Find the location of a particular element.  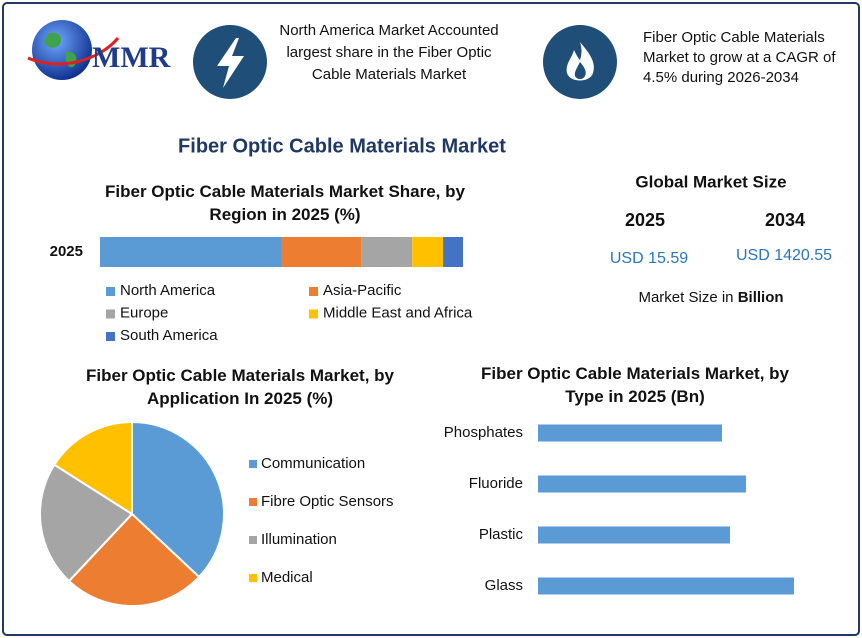

year: 2025 is located at coordinates (645, 220).